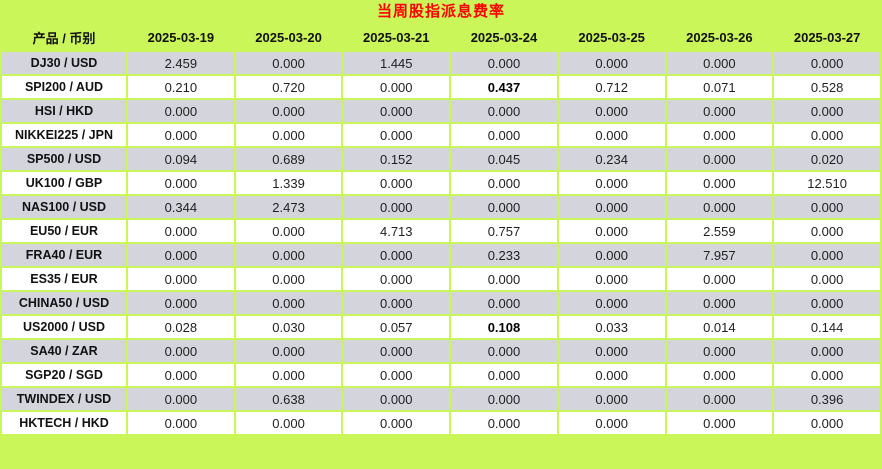 The height and width of the screenshot is (469, 882). What do you see at coordinates (288, 37) in the screenshot?
I see `column-header-date: 2025-03-20` at bounding box center [288, 37].